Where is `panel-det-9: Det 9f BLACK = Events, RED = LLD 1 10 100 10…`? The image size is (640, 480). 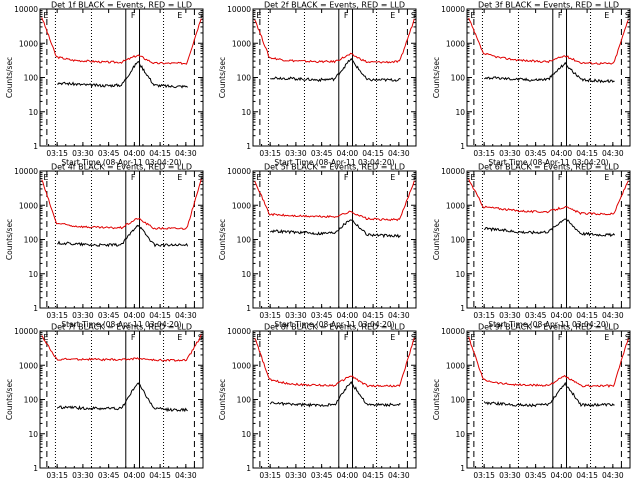
panel-det-9: Det 9f BLACK = Events, RED = LLD 1 10 100 10… is located at coordinates (531, 401).